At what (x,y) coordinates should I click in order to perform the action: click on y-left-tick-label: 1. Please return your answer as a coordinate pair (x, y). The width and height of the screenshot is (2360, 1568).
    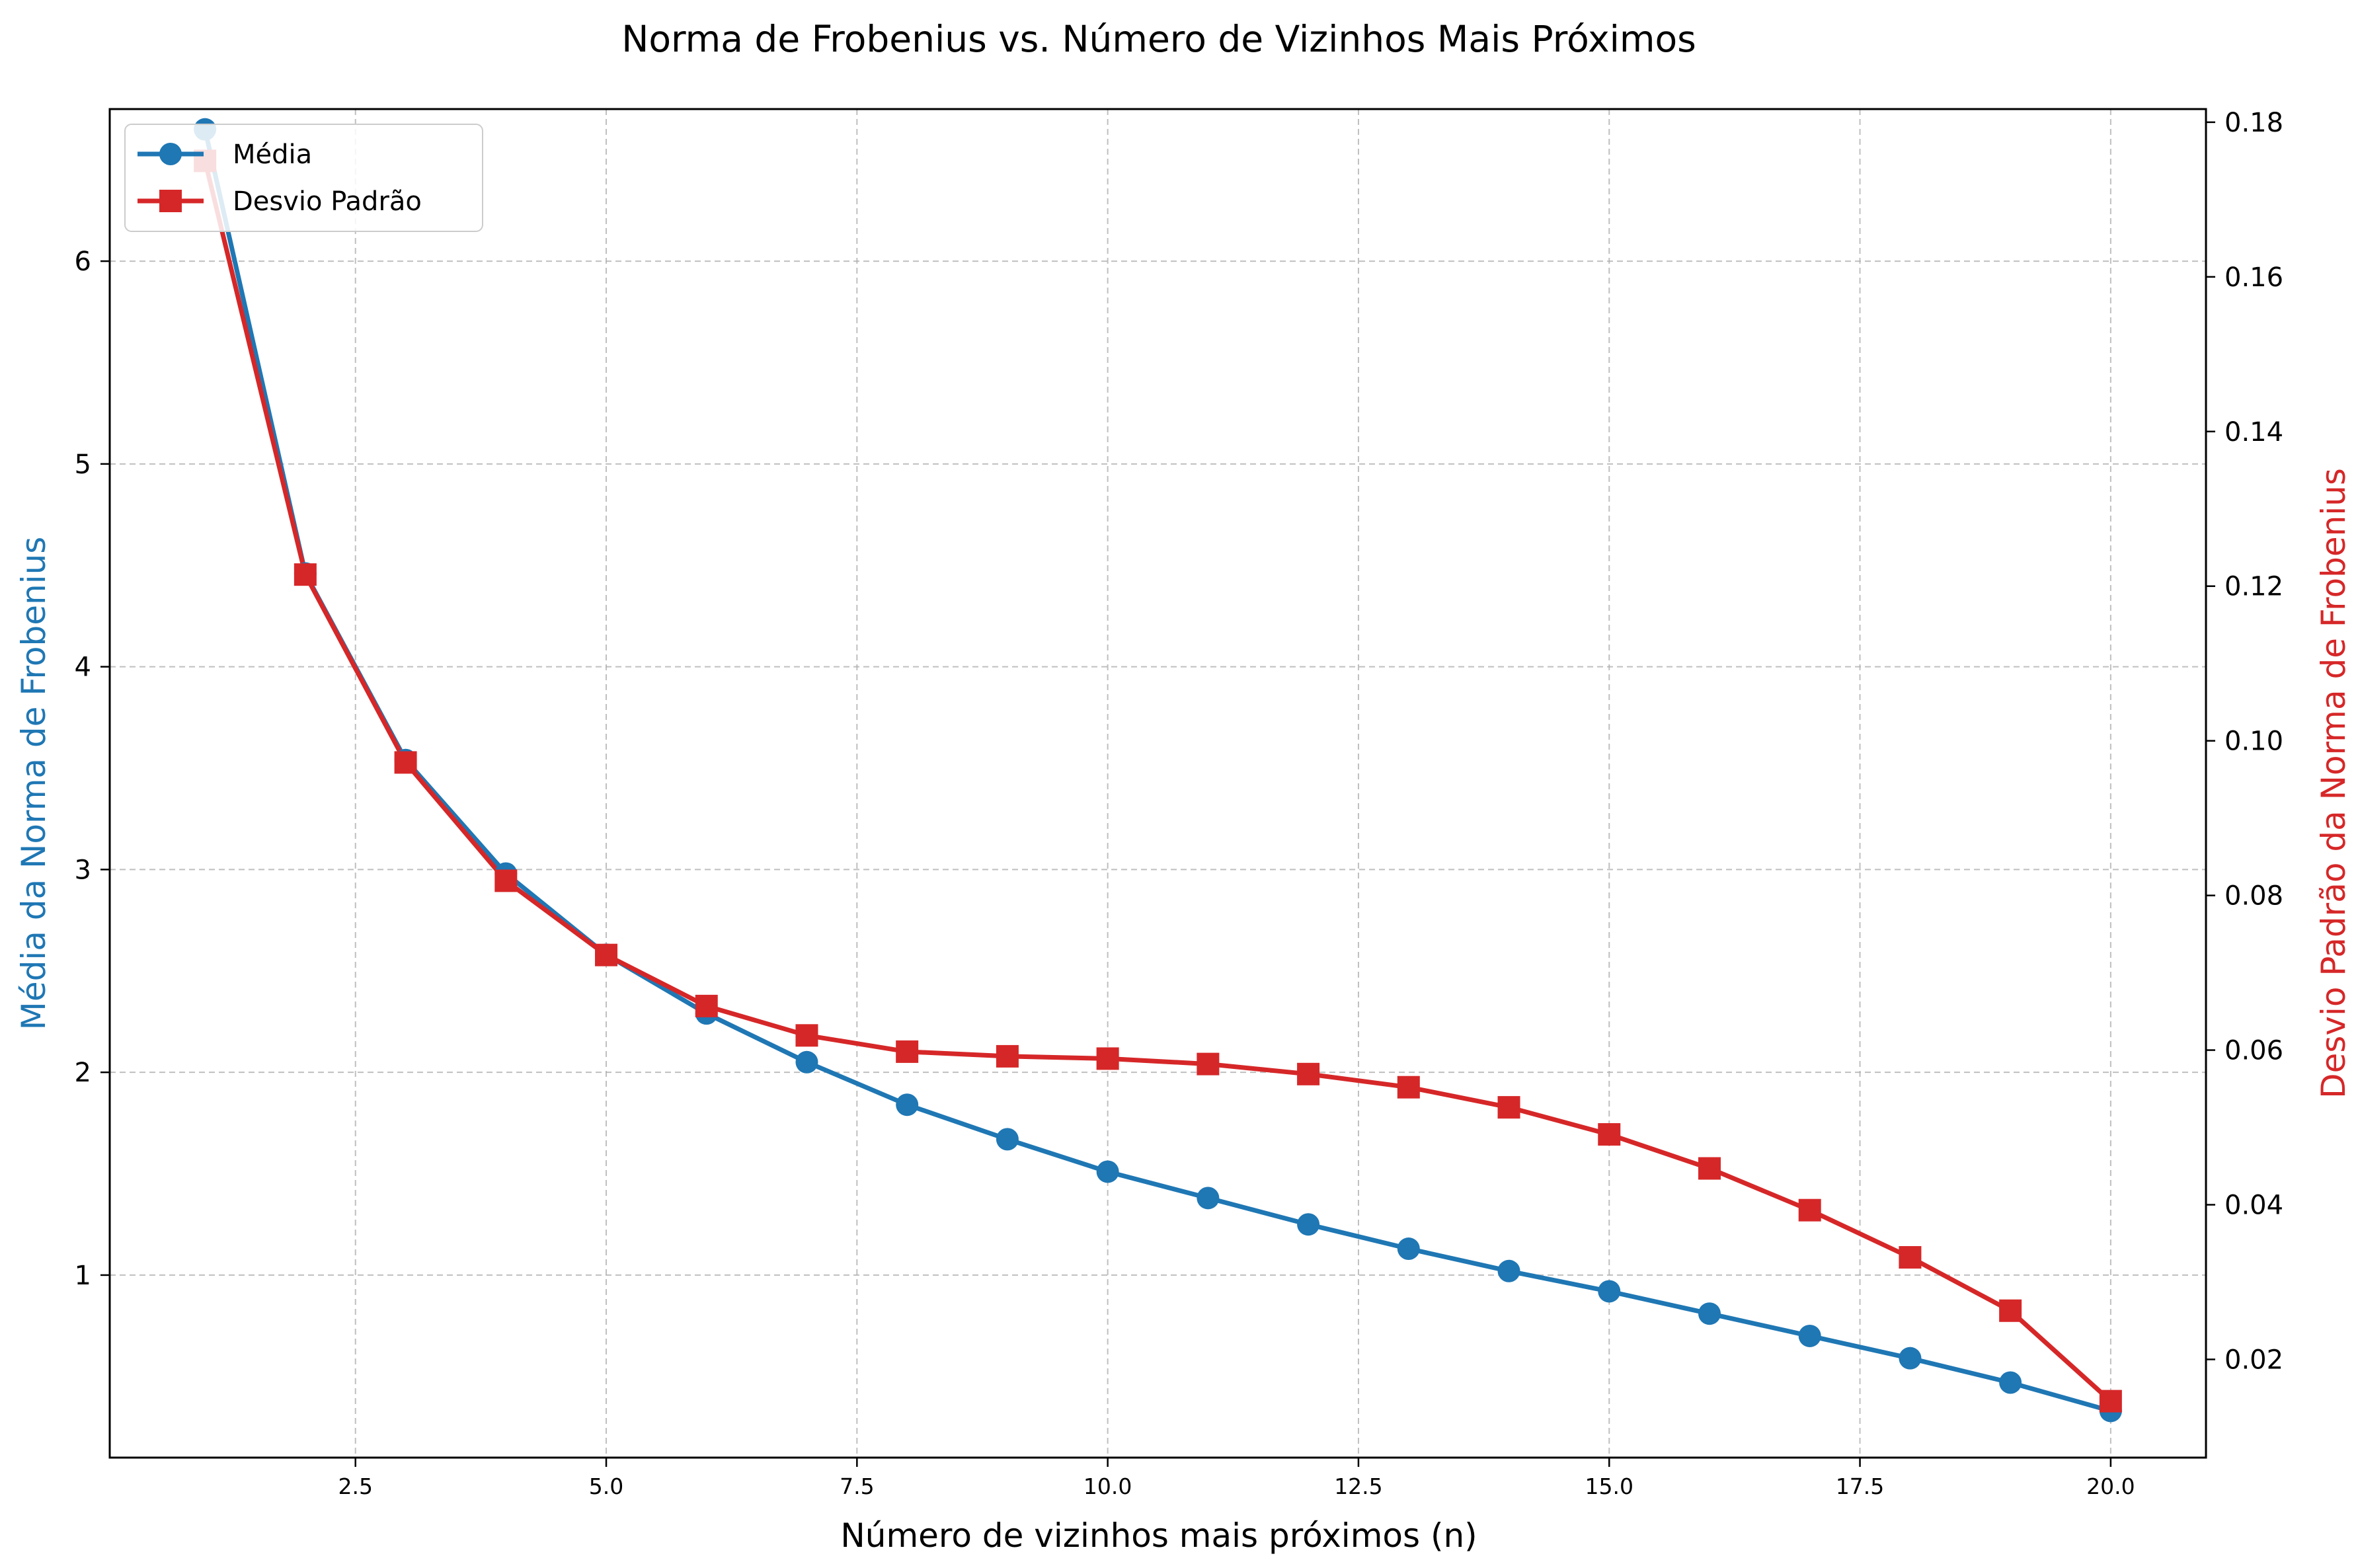
    Looking at the image, I should click on (83, 1276).